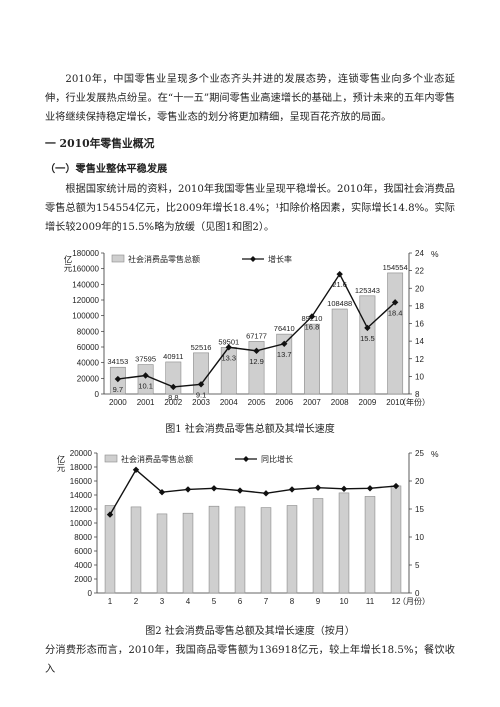 The height and width of the screenshot is (707, 500). Describe the element at coordinates (419, 453) in the screenshot. I see `y-tick-label-right: 25` at that location.